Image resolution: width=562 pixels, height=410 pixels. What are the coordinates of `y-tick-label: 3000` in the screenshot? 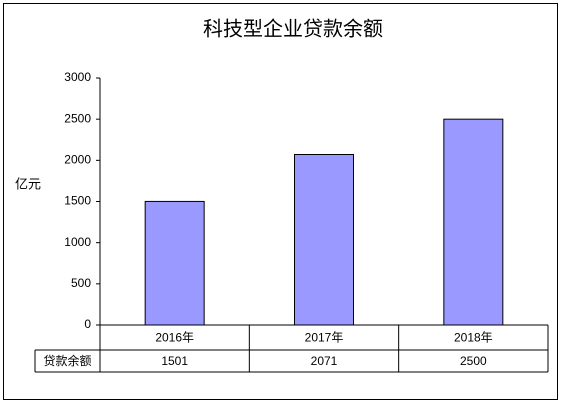 It's located at (77, 77).